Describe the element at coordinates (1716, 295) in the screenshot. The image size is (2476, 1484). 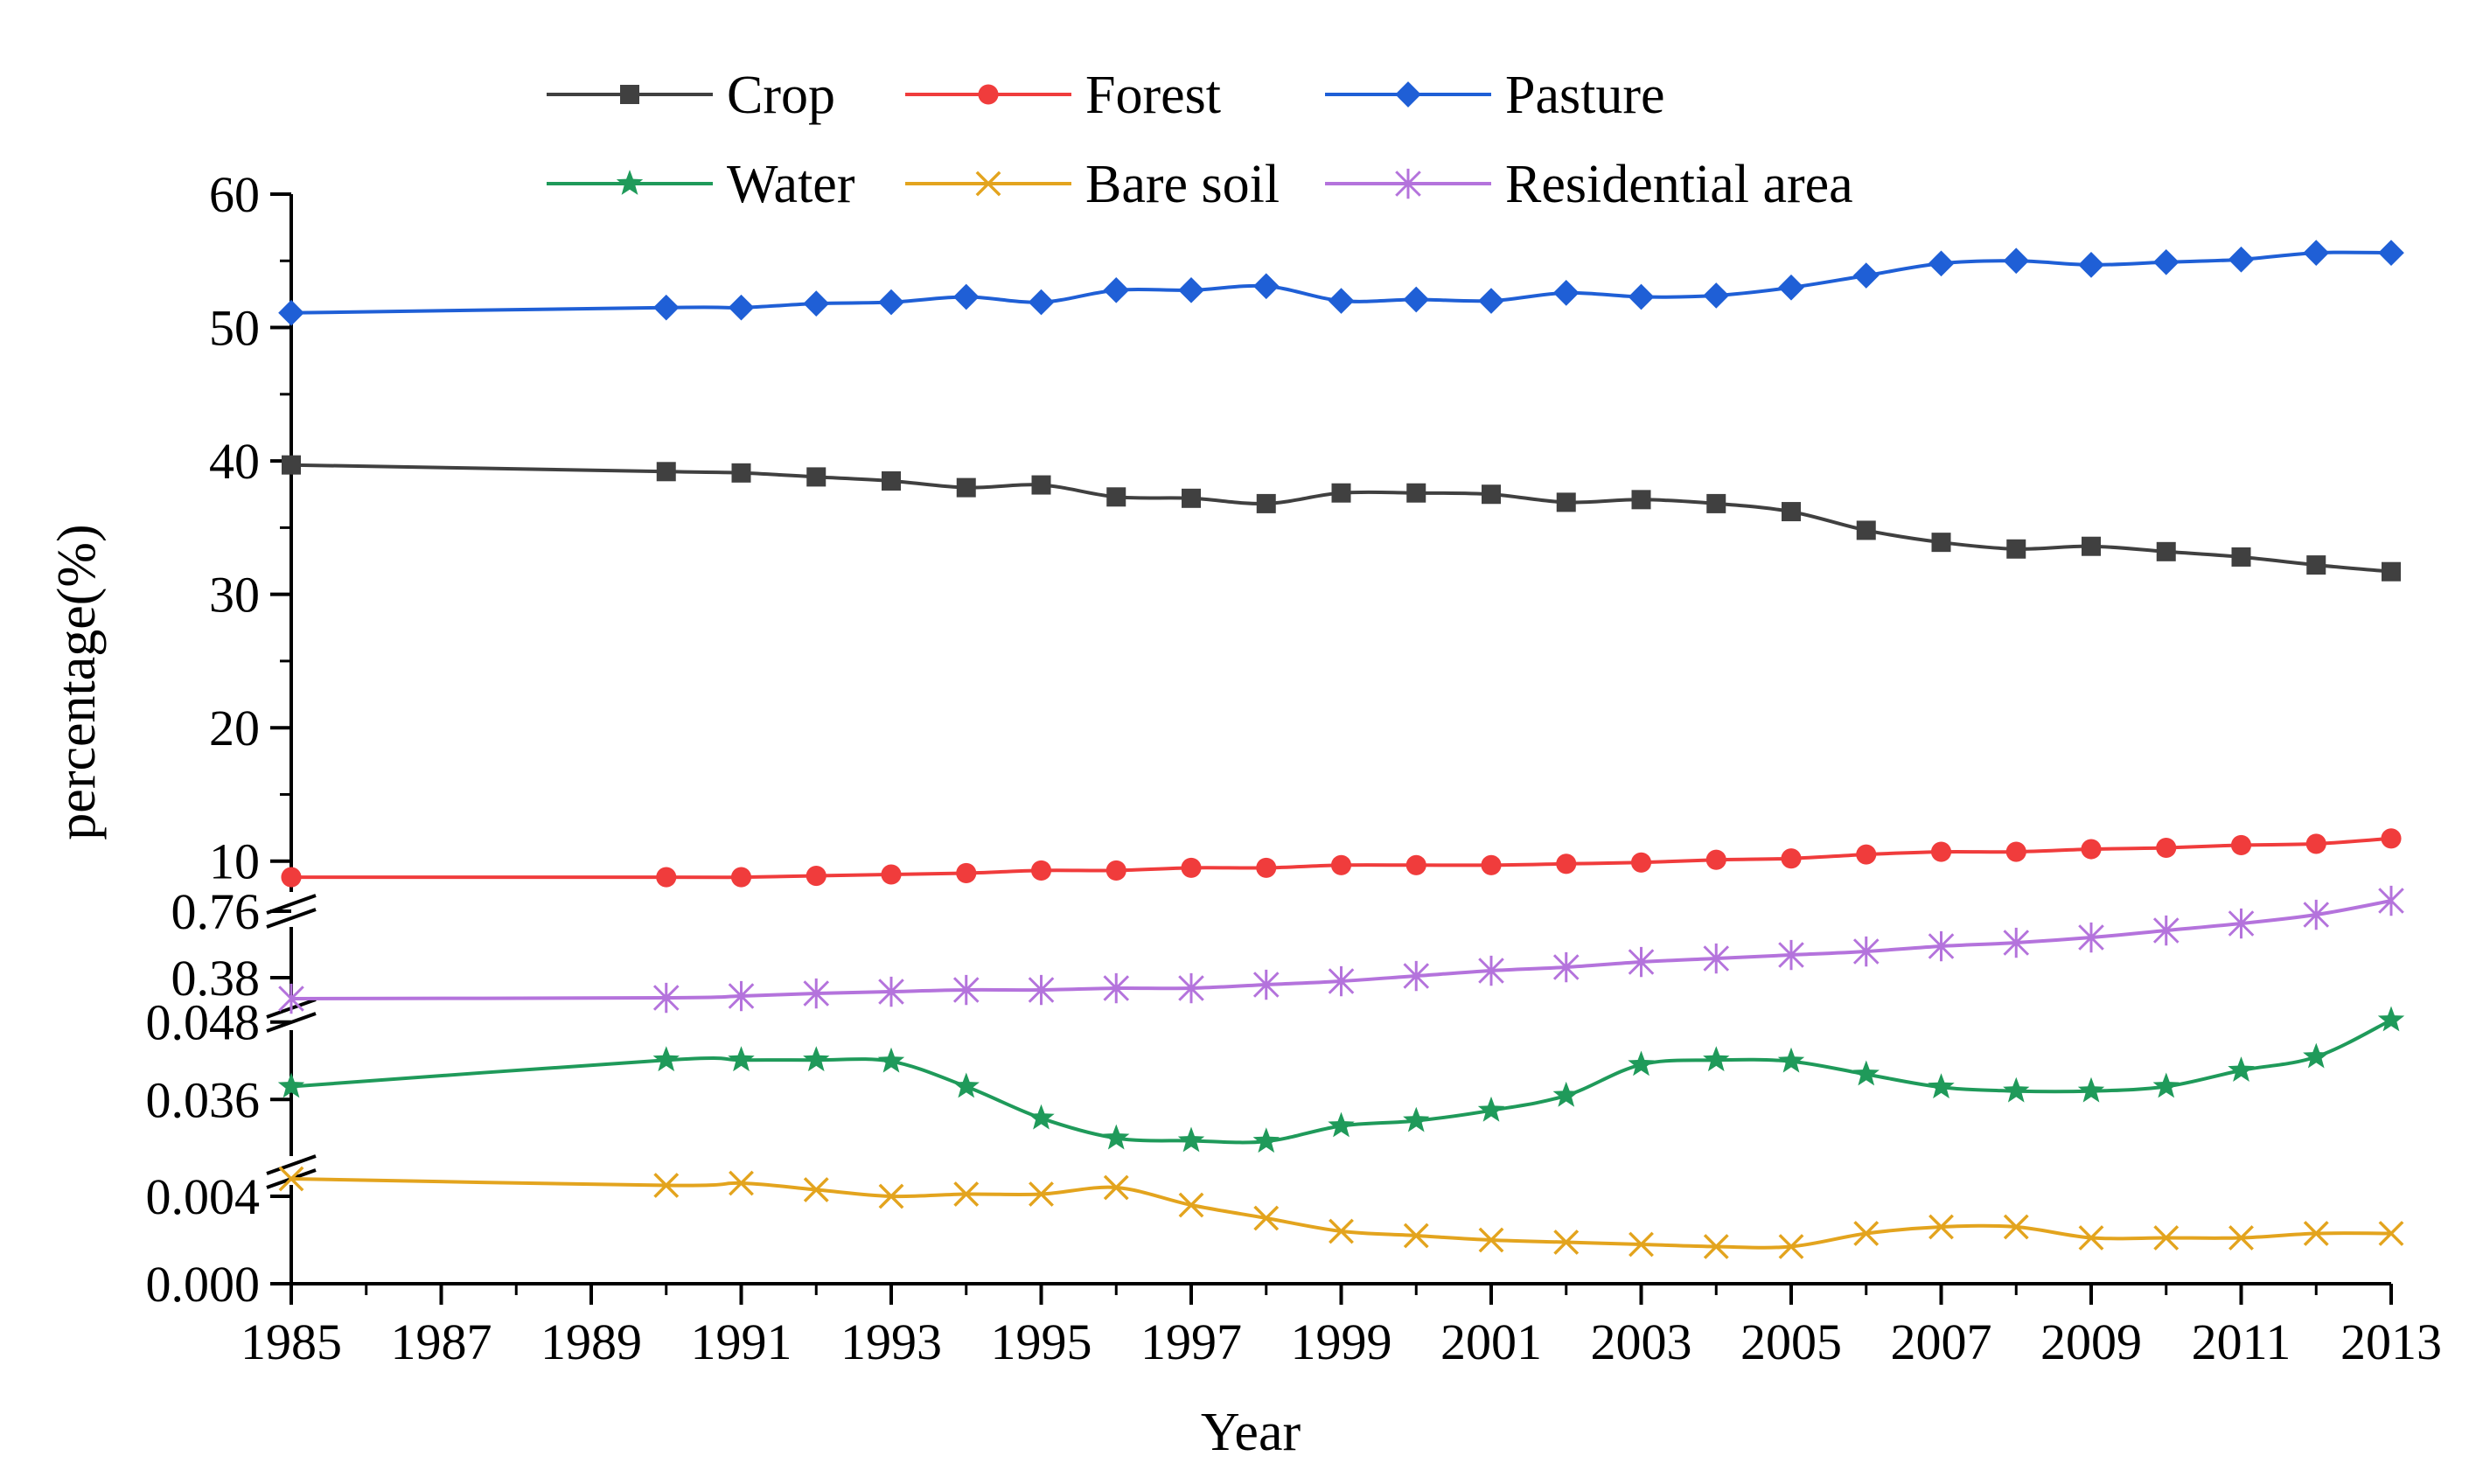
I see `data-point-pasture-2004` at that location.